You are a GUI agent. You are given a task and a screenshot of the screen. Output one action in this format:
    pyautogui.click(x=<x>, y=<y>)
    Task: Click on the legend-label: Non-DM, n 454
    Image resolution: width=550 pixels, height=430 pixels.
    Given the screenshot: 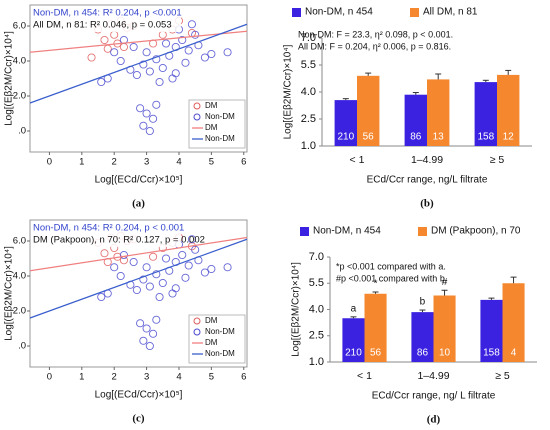 What is the action you would take?
    pyautogui.click(x=339, y=12)
    